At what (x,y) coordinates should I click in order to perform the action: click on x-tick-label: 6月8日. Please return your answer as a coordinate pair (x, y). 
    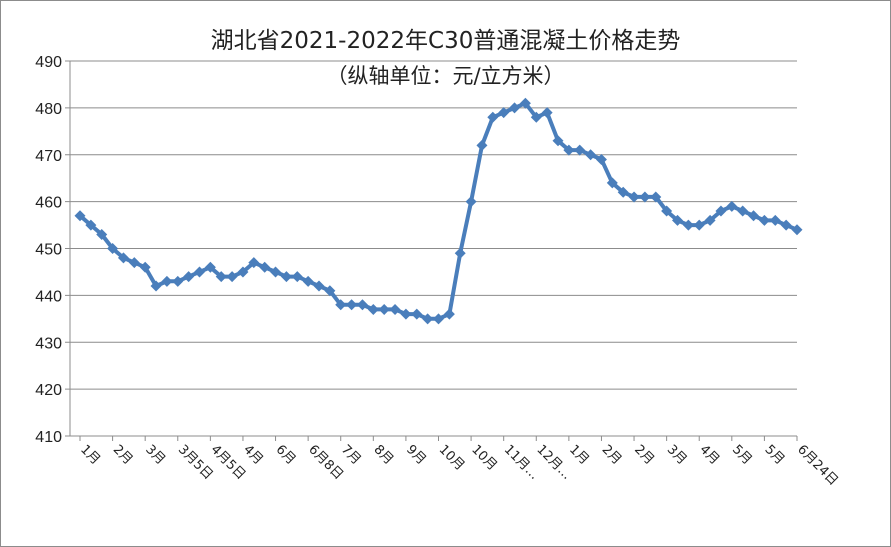
    Looking at the image, I should click on (325, 462).